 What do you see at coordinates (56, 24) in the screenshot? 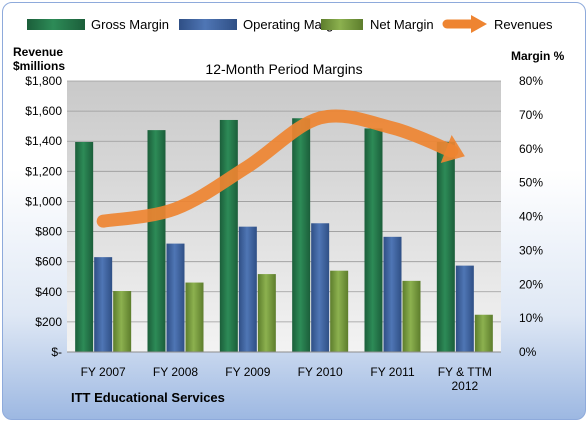
I see `legend-swatch-gross-margin` at bounding box center [56, 24].